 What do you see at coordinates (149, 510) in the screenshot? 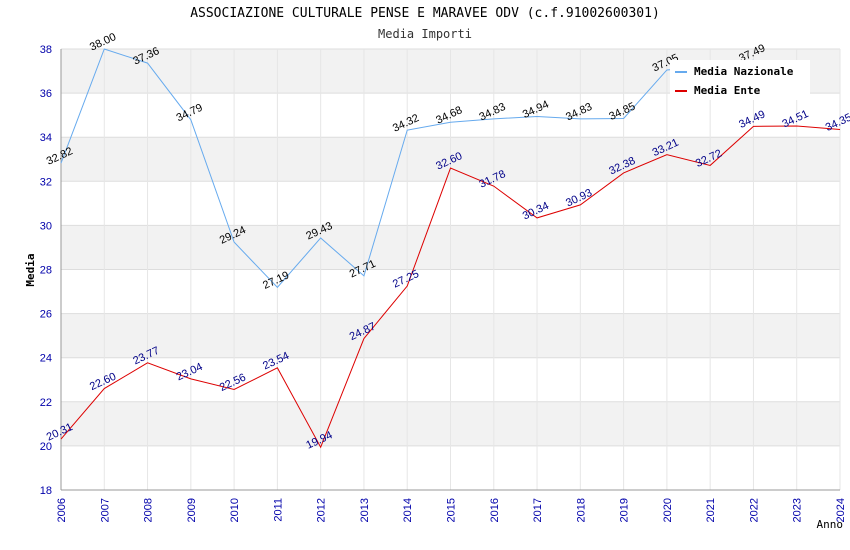
I see `x-tick-label: 2008` at bounding box center [149, 510].